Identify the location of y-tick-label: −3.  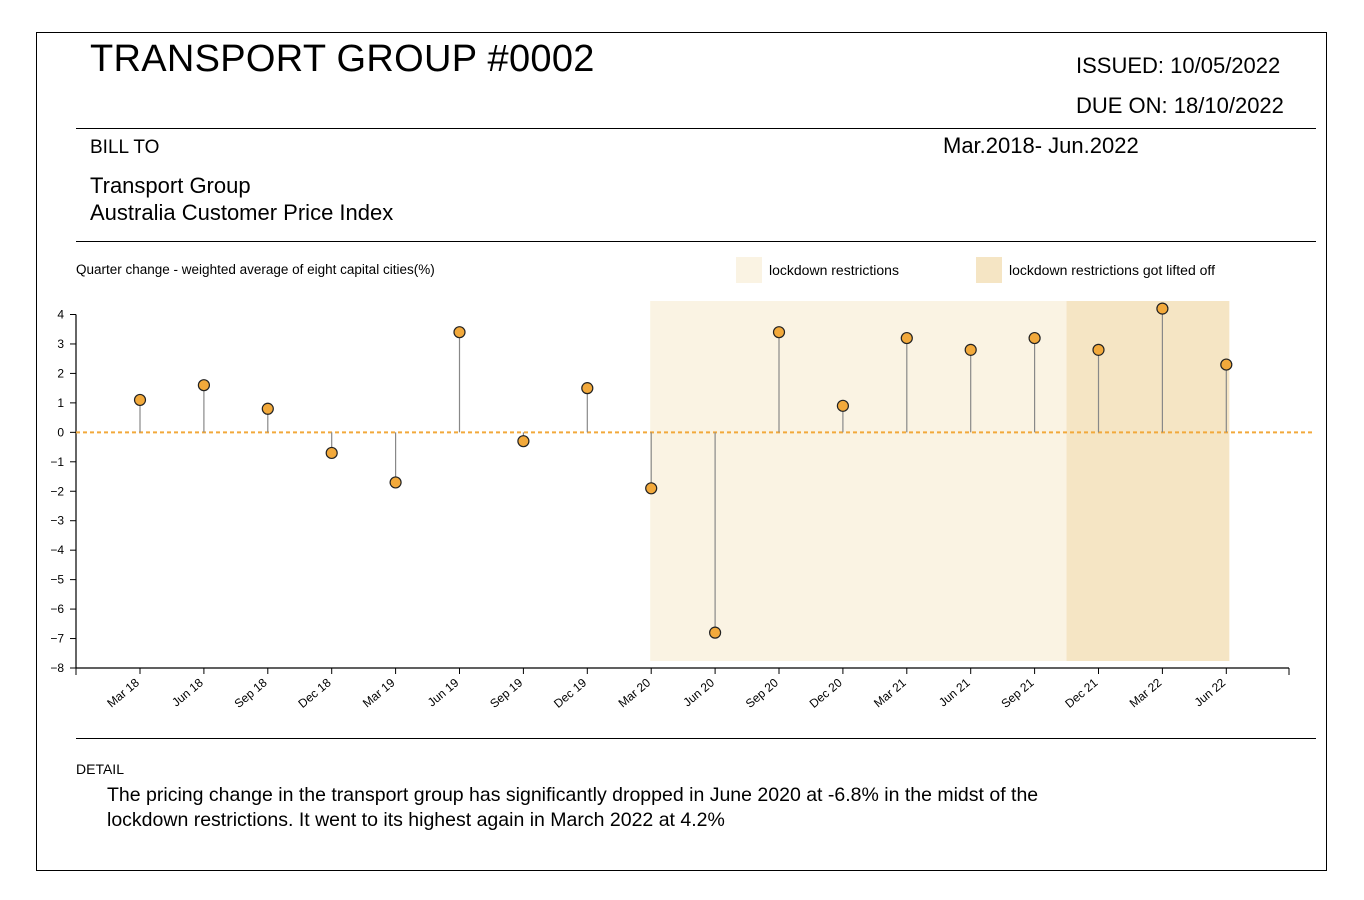
(57, 521).